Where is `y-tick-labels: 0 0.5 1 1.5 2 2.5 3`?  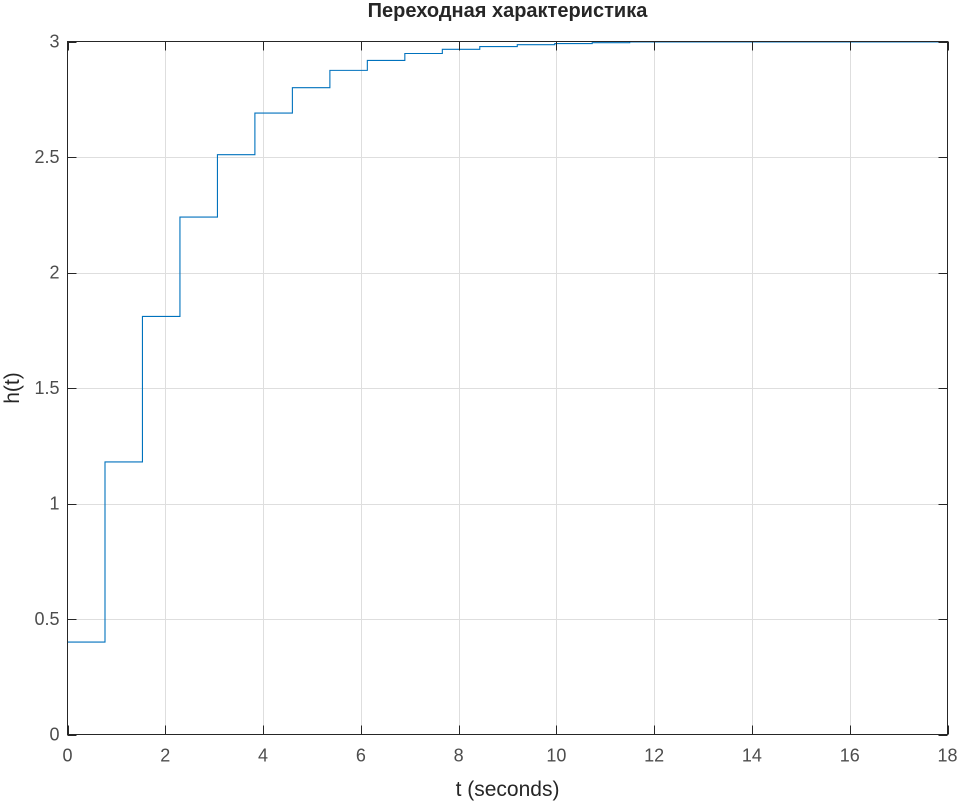 y-tick-labels: 0 0.5 1 1.5 2 2.5 3 is located at coordinates (46, 388).